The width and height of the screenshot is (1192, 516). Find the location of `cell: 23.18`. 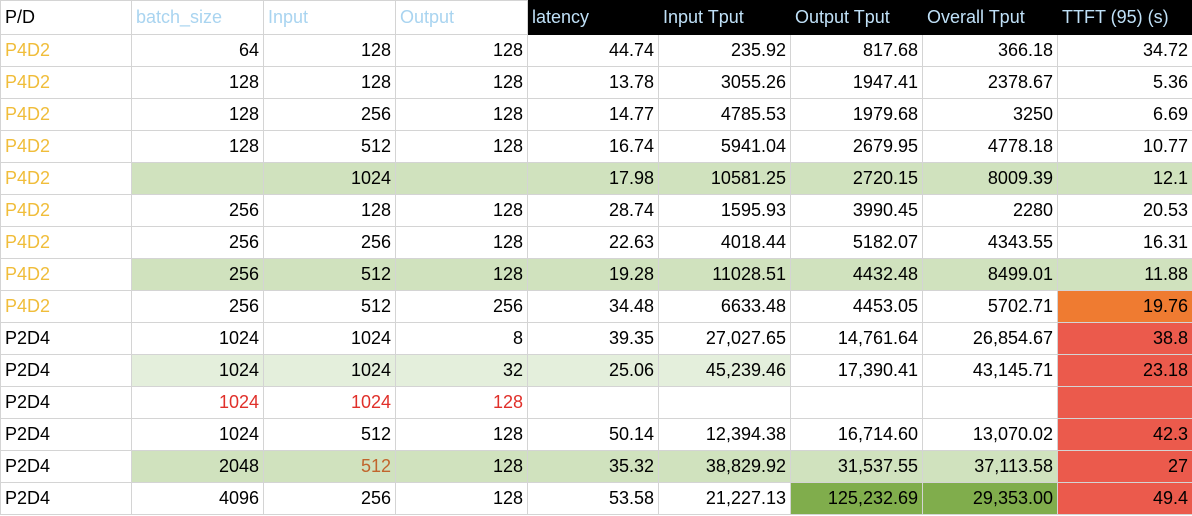

cell: 23.18 is located at coordinates (1124, 370).